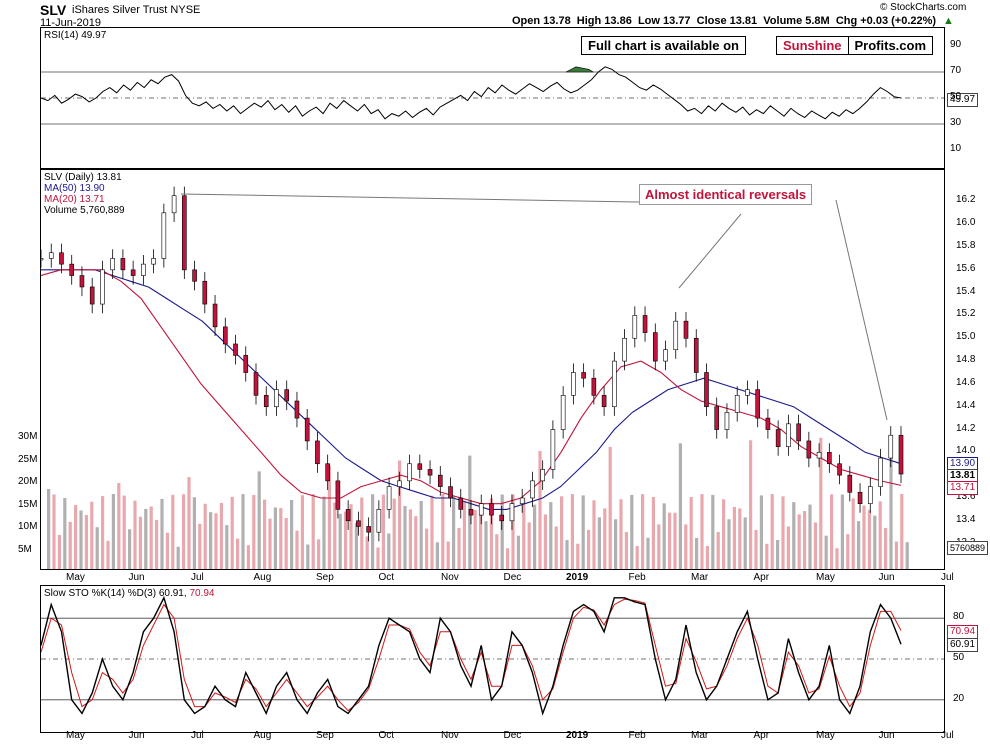 This screenshot has width=990, height=744. I want to click on rsi-label: RSI(14) 49.97, so click(75, 35).